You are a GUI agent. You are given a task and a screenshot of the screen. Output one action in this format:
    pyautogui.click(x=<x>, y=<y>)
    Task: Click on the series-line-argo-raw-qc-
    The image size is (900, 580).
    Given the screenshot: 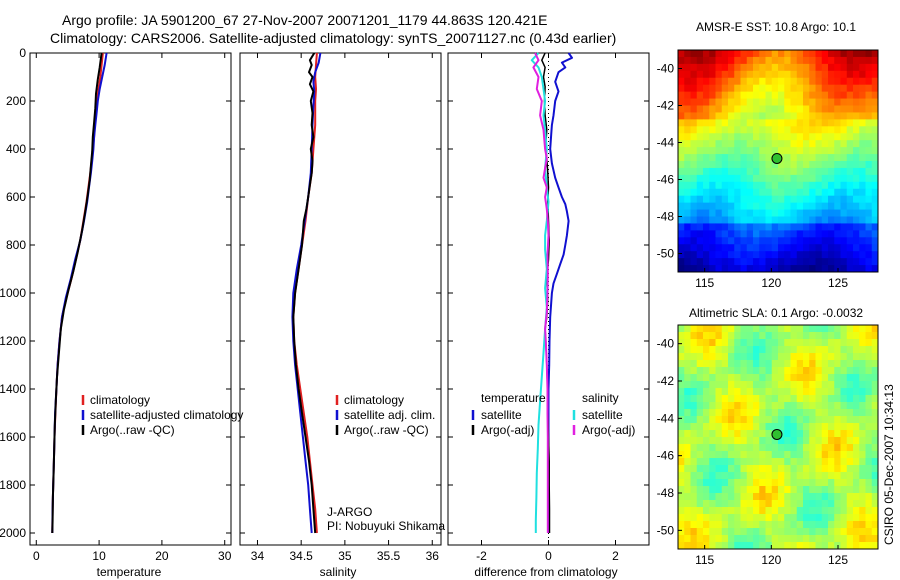 What is the action you would take?
    pyautogui.click(x=77, y=293)
    